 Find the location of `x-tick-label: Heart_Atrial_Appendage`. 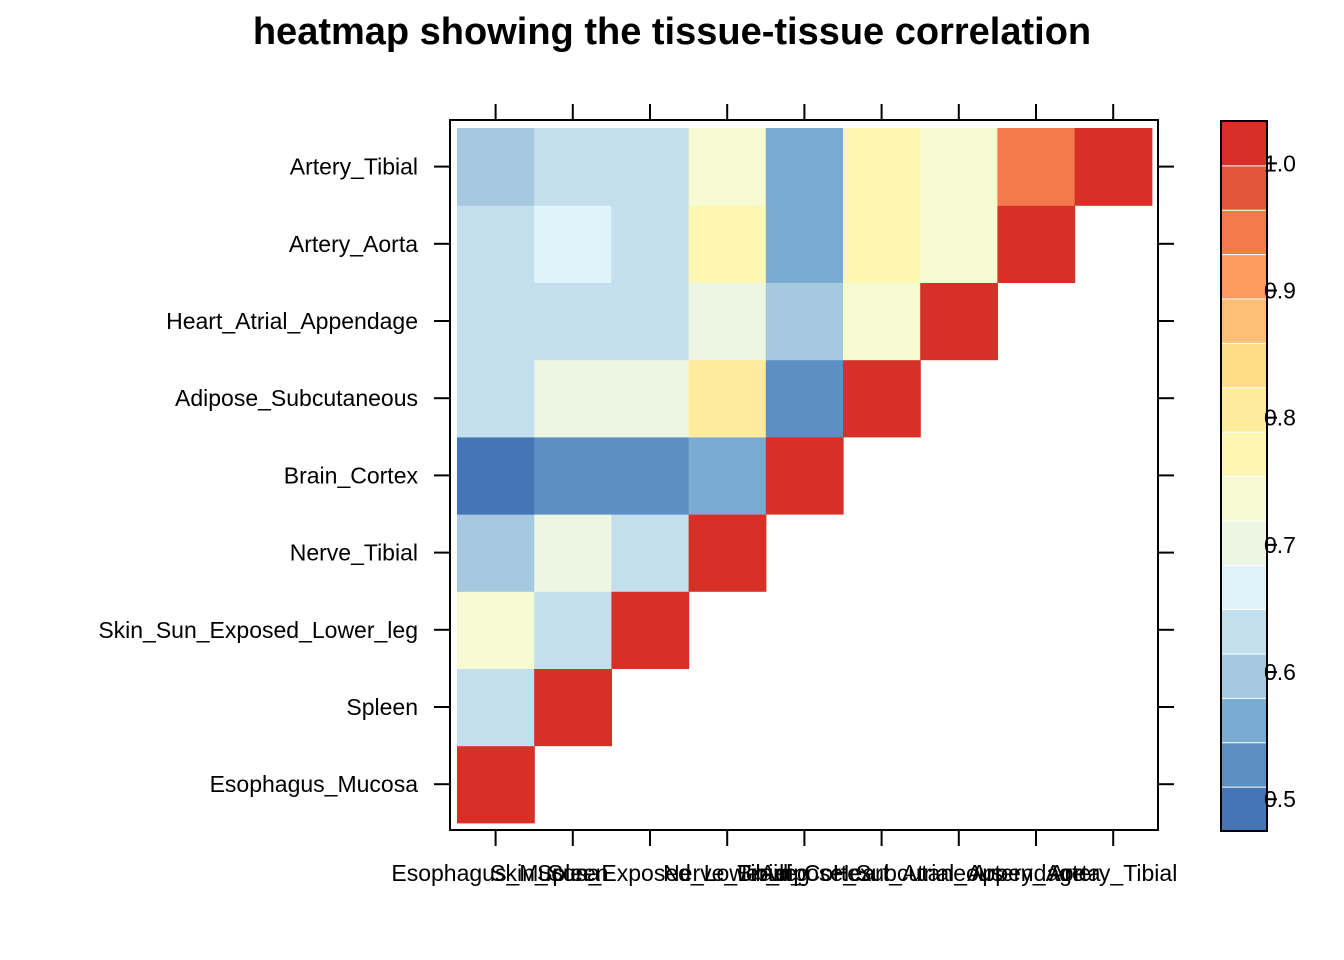

x-tick-label: Heart_Atrial_Appendage is located at coordinates (959, 873).